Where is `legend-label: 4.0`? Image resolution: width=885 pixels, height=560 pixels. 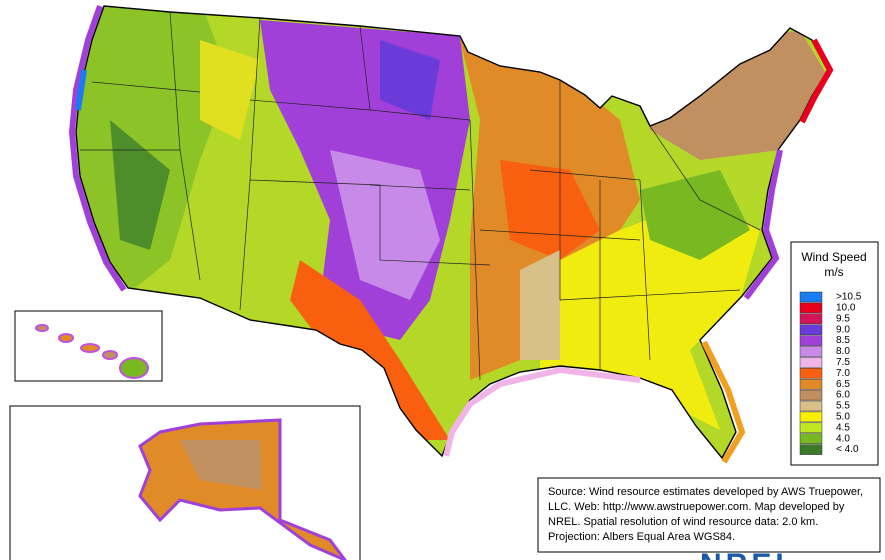 legend-label: 4.0 is located at coordinates (843, 438).